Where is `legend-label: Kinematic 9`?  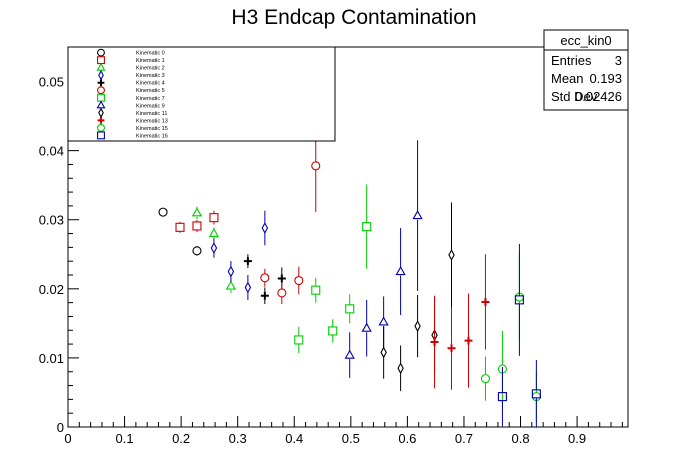
legend-label: Kinematic 9 is located at coordinates (150, 106).